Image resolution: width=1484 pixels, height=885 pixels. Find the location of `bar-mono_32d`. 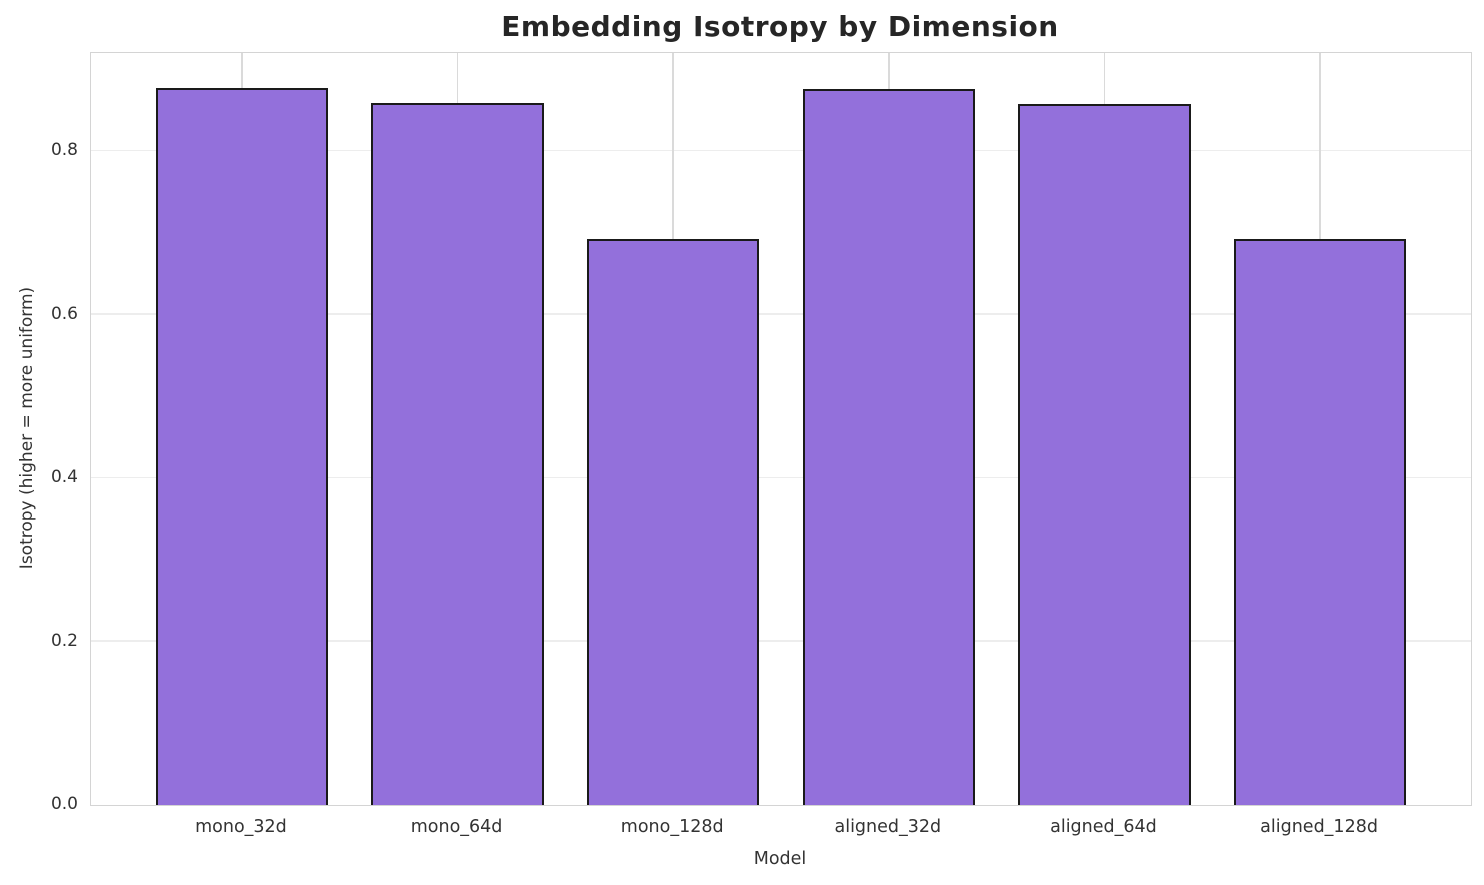

bar-mono_32d is located at coordinates (242, 446).